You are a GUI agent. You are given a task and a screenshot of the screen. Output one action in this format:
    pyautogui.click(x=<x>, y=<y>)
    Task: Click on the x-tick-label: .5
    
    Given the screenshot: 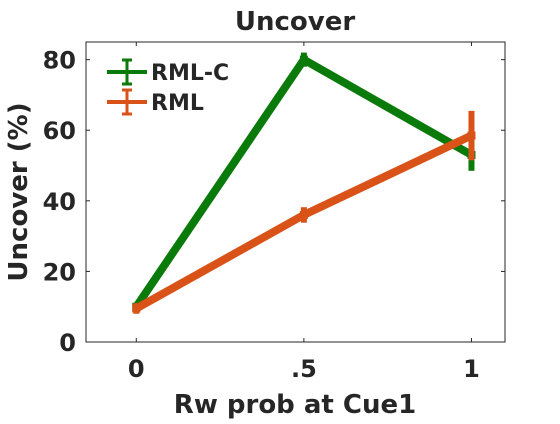 What is the action you would take?
    pyautogui.click(x=304, y=369)
    